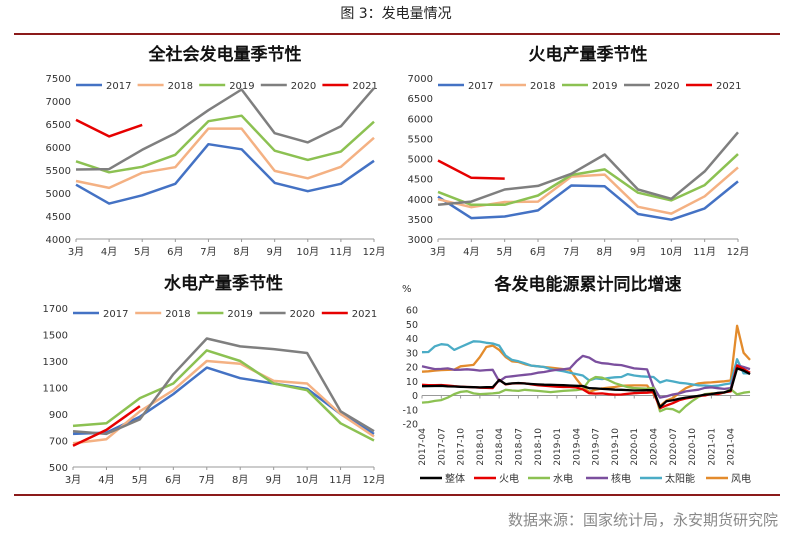 This screenshot has height=535, width=792. Describe the element at coordinates (693, 447) in the screenshot. I see `x-tick-label: 2020-10` at that location.